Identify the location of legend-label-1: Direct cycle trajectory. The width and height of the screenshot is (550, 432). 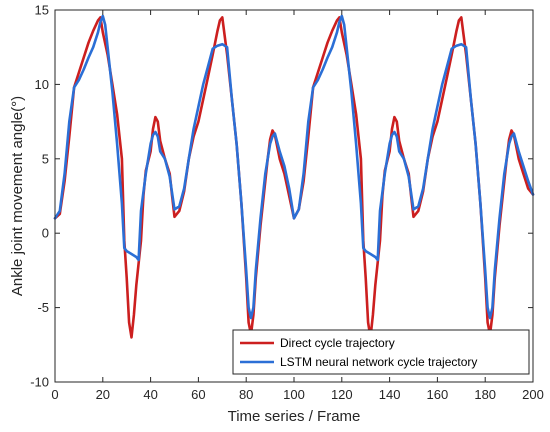
(337, 343).